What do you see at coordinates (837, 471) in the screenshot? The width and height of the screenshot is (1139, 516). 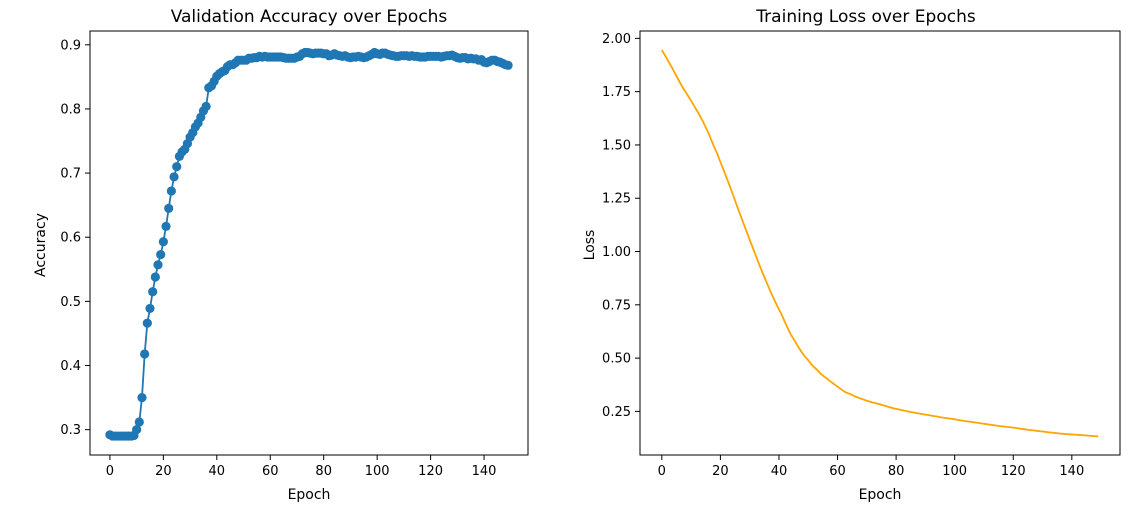 I see `loss-x-tick-label: 60` at bounding box center [837, 471].